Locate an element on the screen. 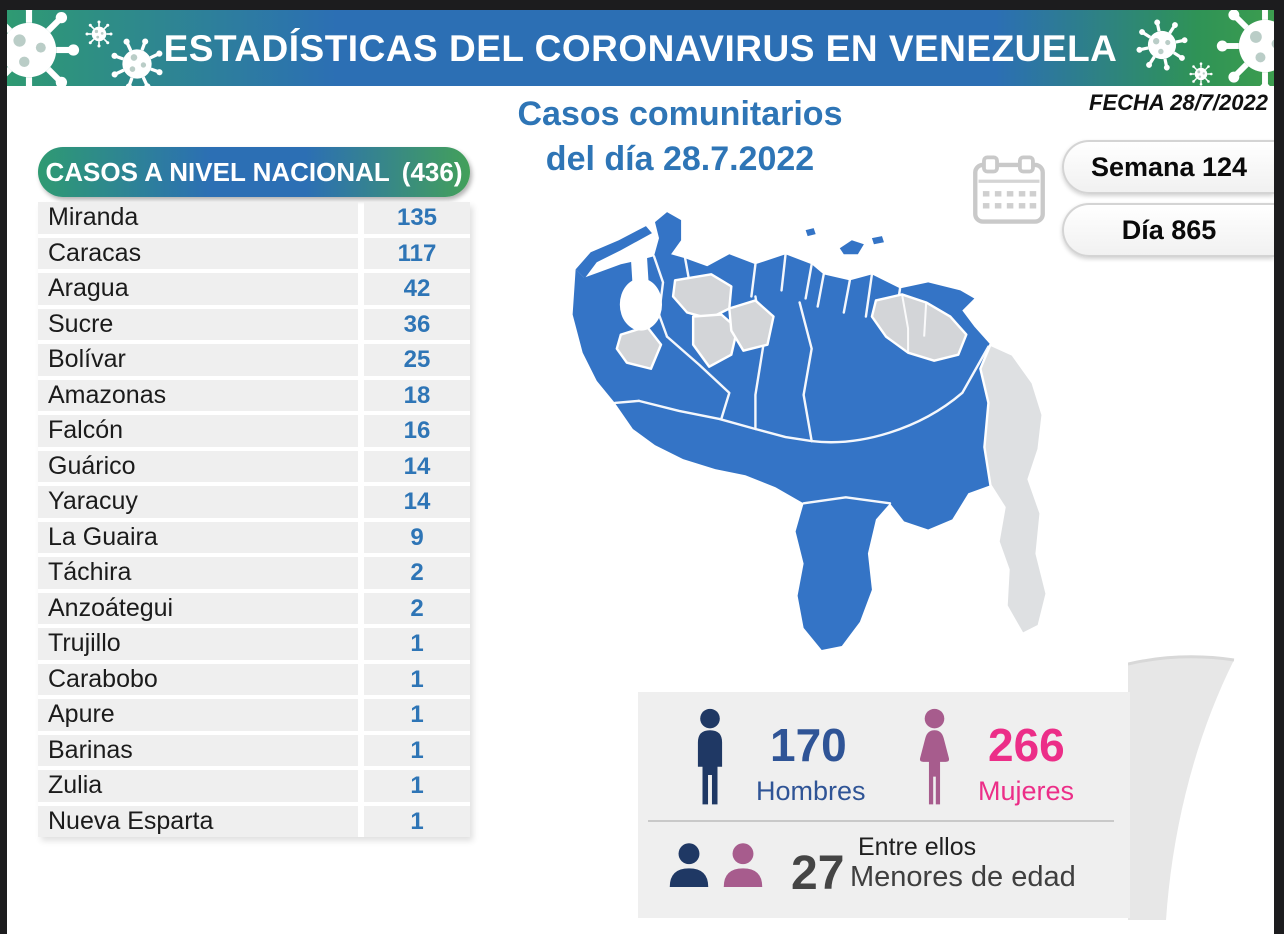  state-name: Guárico is located at coordinates (198, 466).